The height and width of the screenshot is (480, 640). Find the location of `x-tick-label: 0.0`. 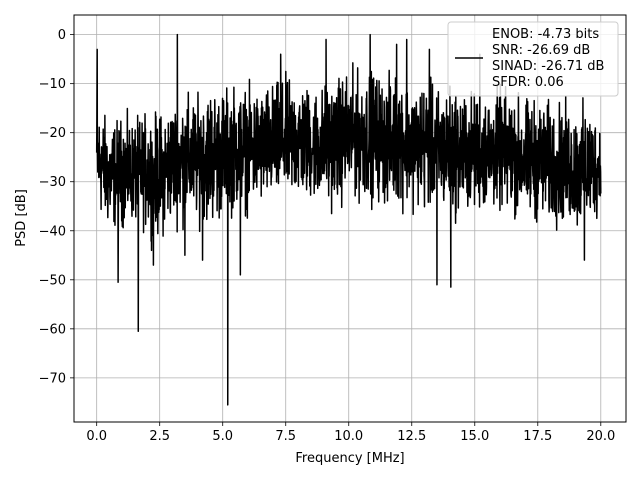

x-tick-label: 0.0 is located at coordinates (96, 436).